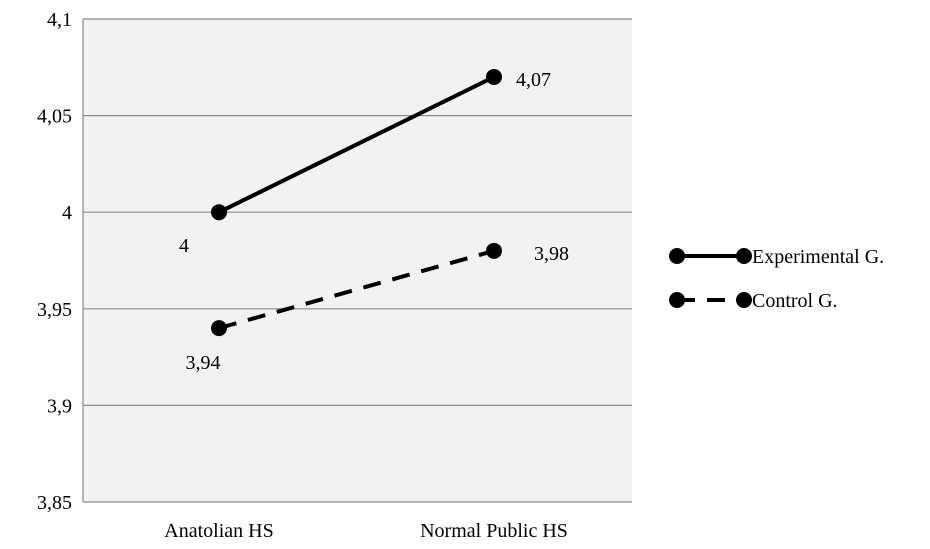  Describe the element at coordinates (54, 117) in the screenshot. I see `y-tick-label: 4,05` at that location.